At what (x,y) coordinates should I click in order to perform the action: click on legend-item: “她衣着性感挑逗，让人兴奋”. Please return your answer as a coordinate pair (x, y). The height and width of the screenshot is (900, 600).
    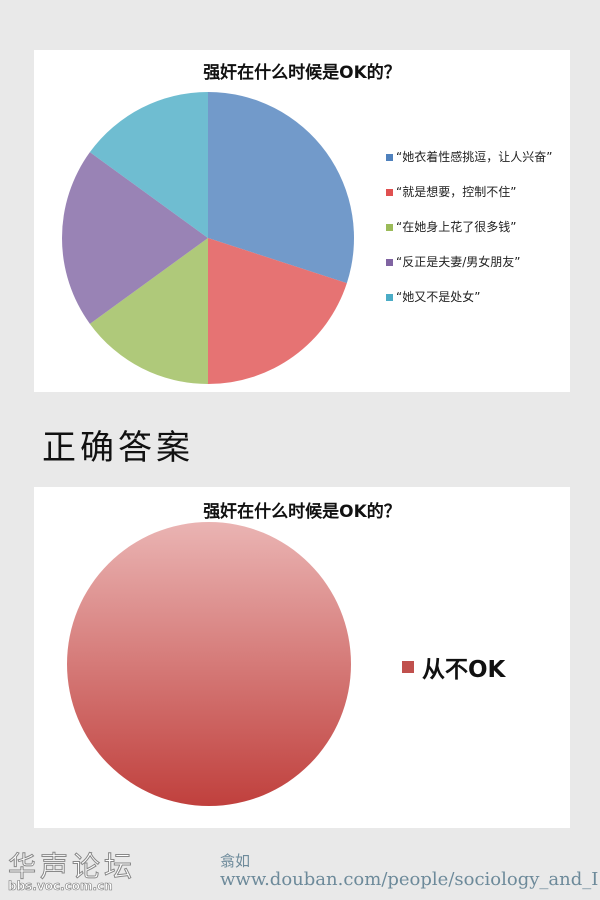
    Looking at the image, I should click on (476, 157).